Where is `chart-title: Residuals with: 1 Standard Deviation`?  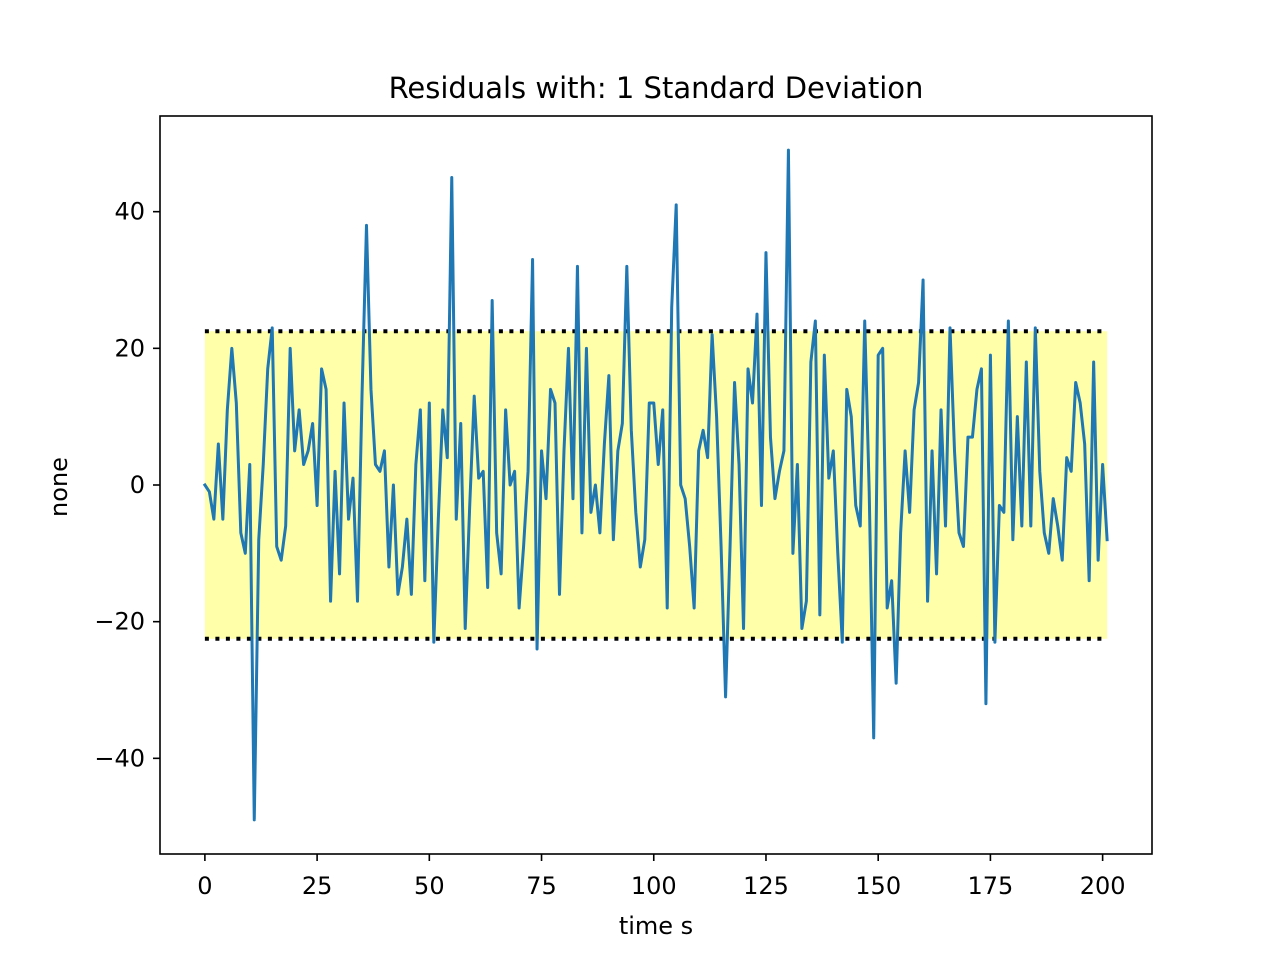
chart-title: Residuals with: 1 Standard Deviation is located at coordinates (656, 88).